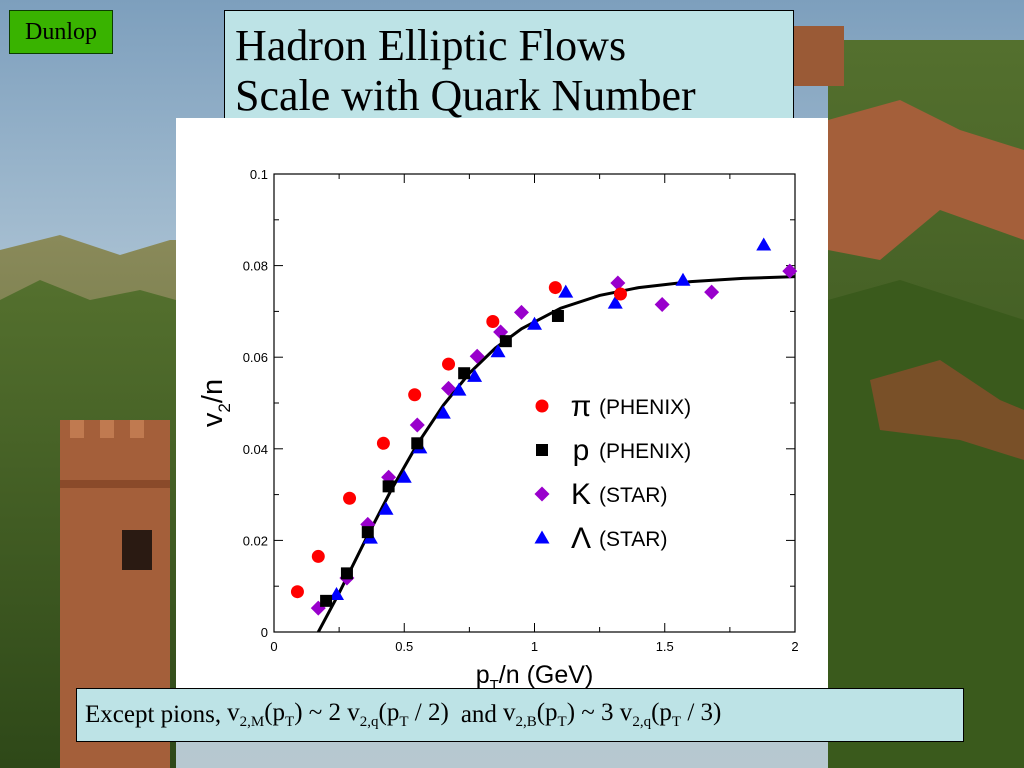  Describe the element at coordinates (338, 714) in the screenshot. I see `formula-meson: v2,M(pT) ~ 2 v2,q(pT / 2)` at that location.